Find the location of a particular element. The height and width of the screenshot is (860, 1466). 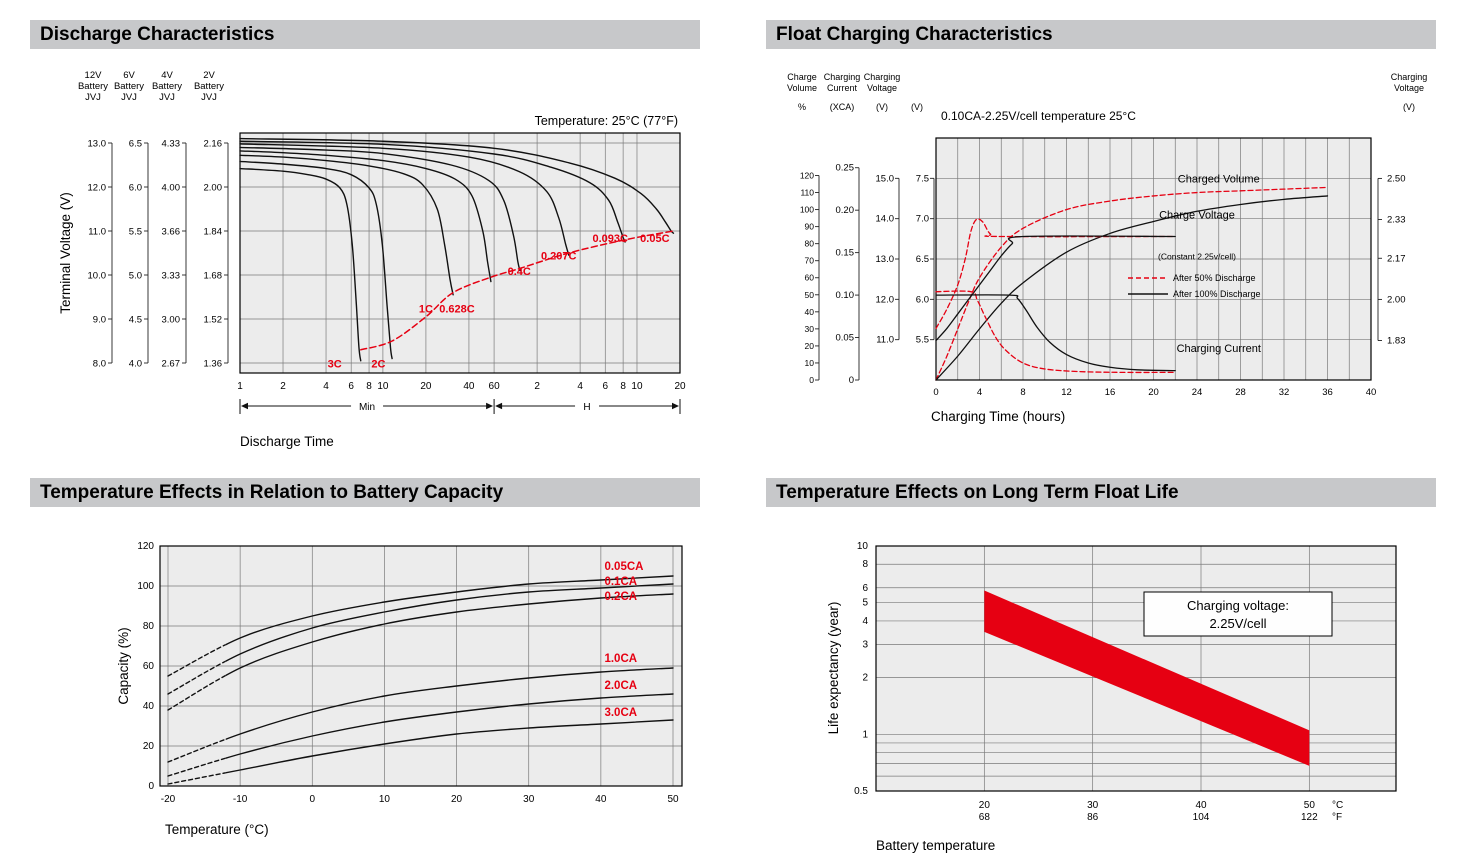

svg-text: 24 is located at coordinates (1197, 392).